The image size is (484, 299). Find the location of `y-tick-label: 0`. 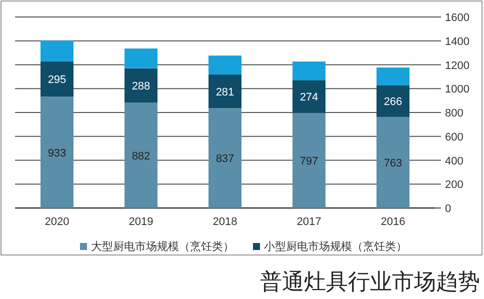

y-tick-label: 0 is located at coordinates (448, 209).